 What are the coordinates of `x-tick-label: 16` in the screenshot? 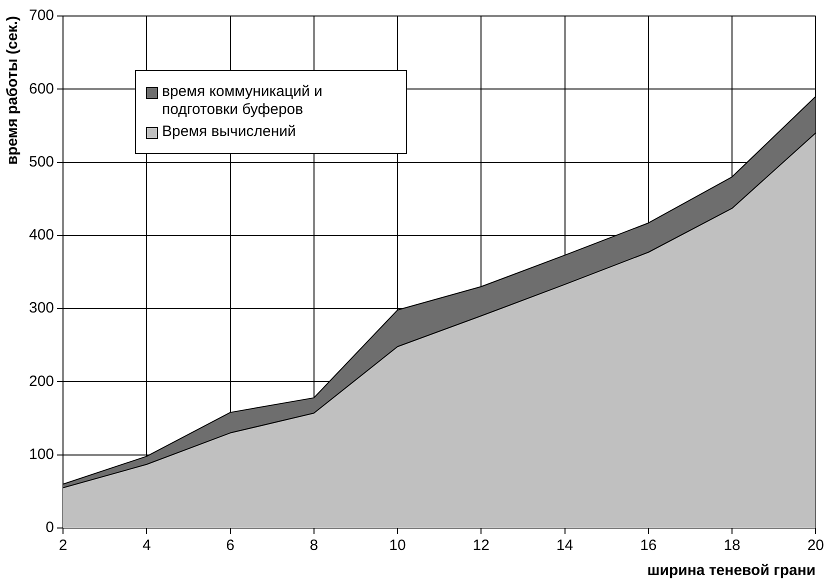 It's located at (648, 545).